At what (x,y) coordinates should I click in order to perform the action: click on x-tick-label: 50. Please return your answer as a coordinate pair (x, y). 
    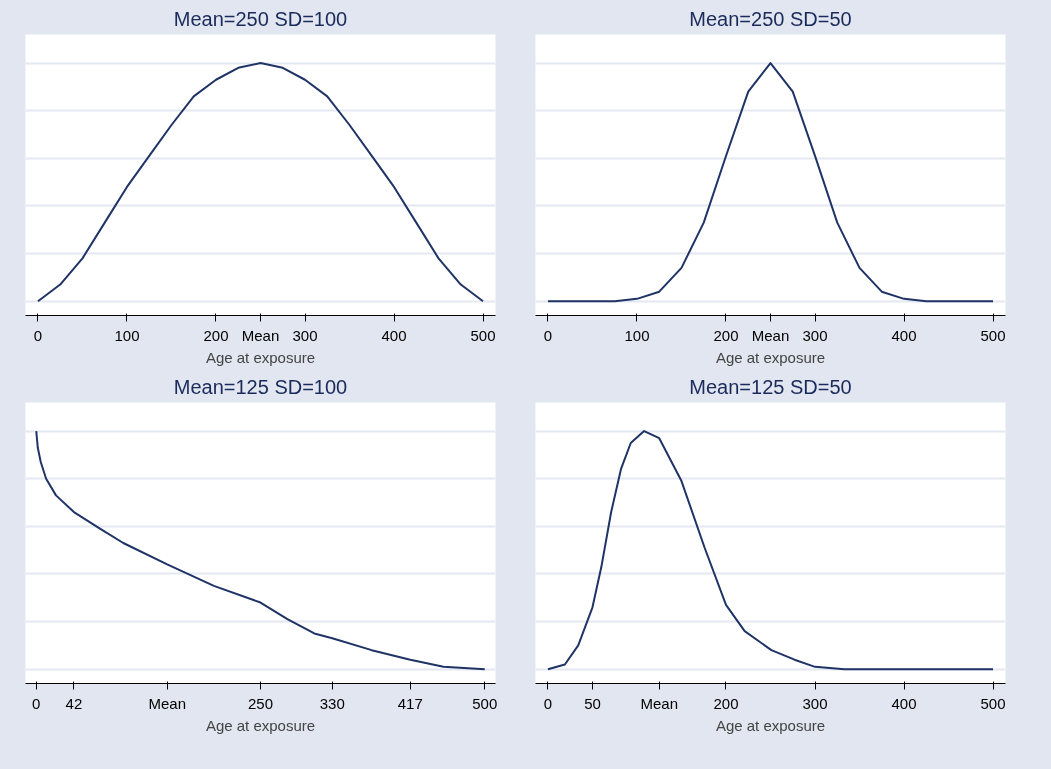
    Looking at the image, I should click on (592, 703).